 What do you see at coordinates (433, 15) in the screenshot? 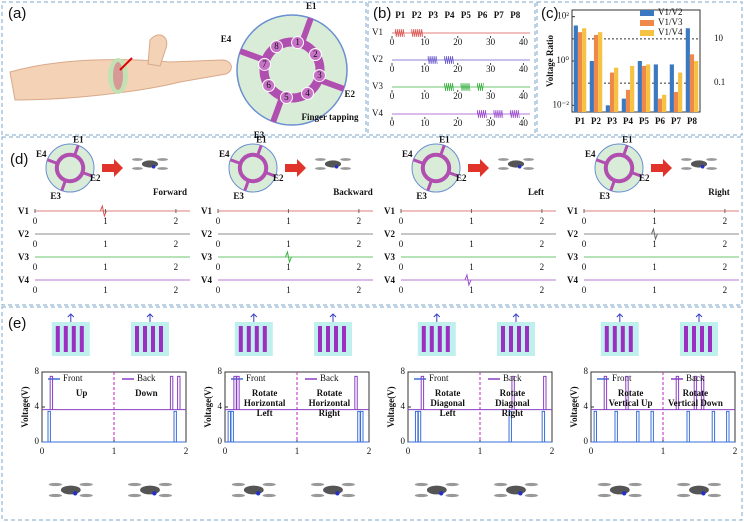
I see `label: P3` at bounding box center [433, 15].